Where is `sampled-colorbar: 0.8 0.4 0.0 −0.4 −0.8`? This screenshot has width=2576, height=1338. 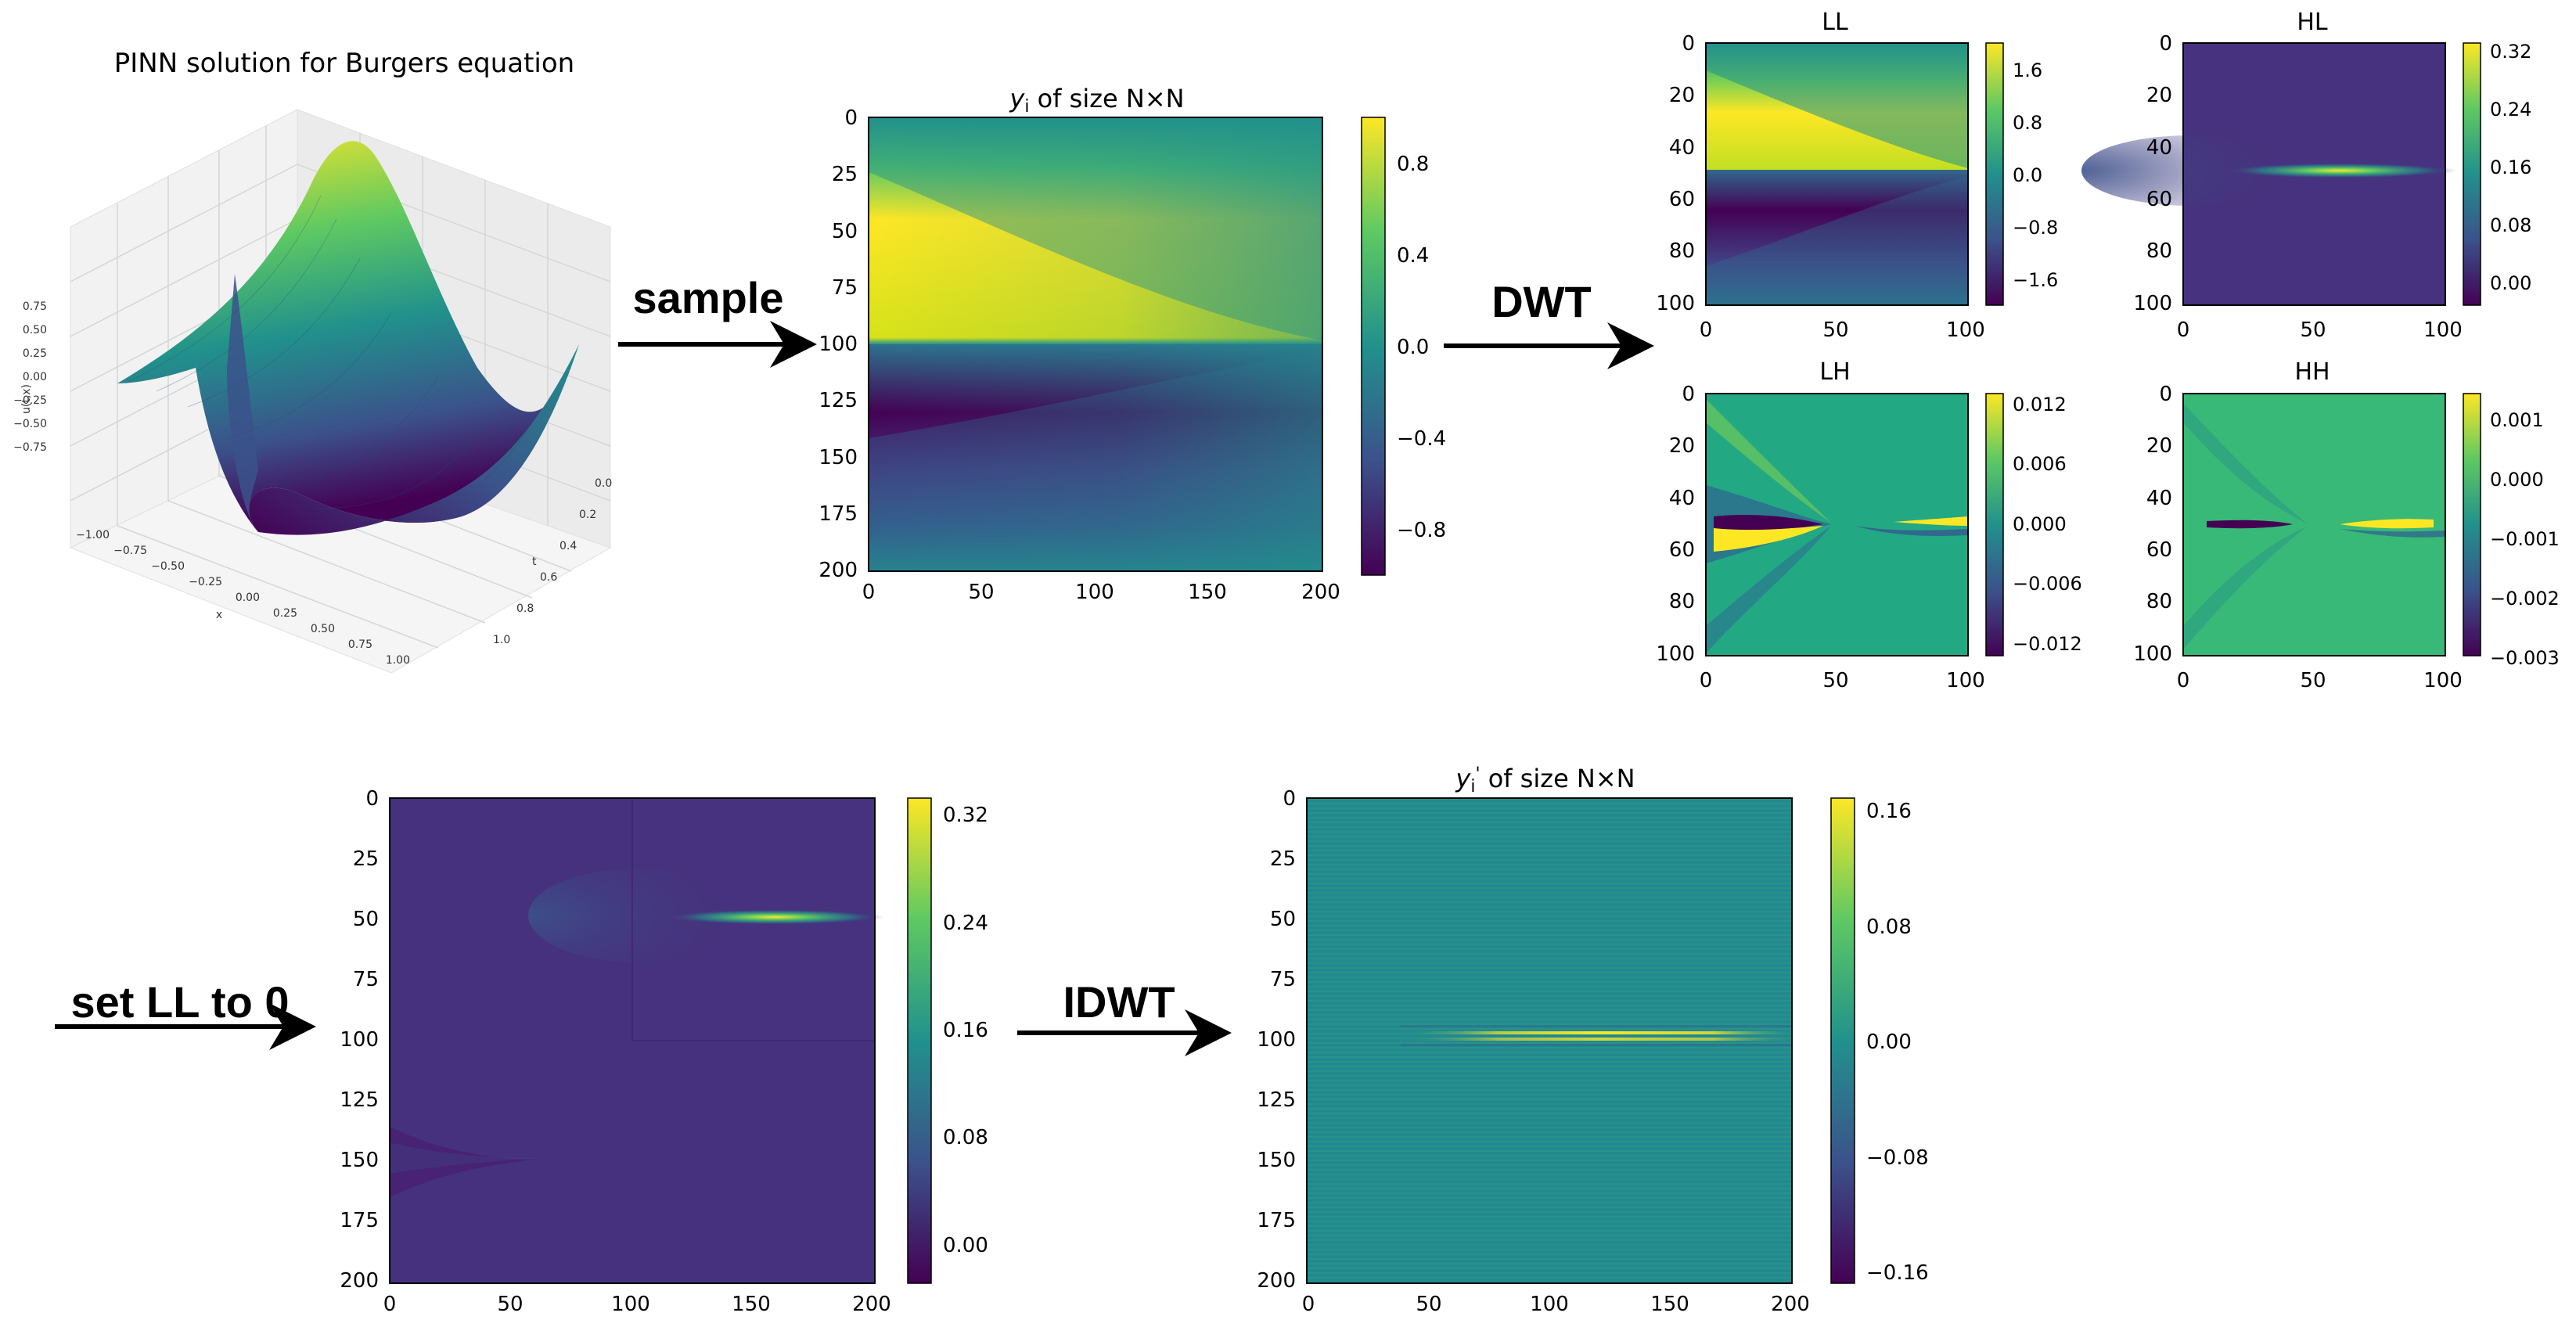 sampled-colorbar: 0.8 0.4 0.0 −0.4 −0.8 is located at coordinates (1404, 346).